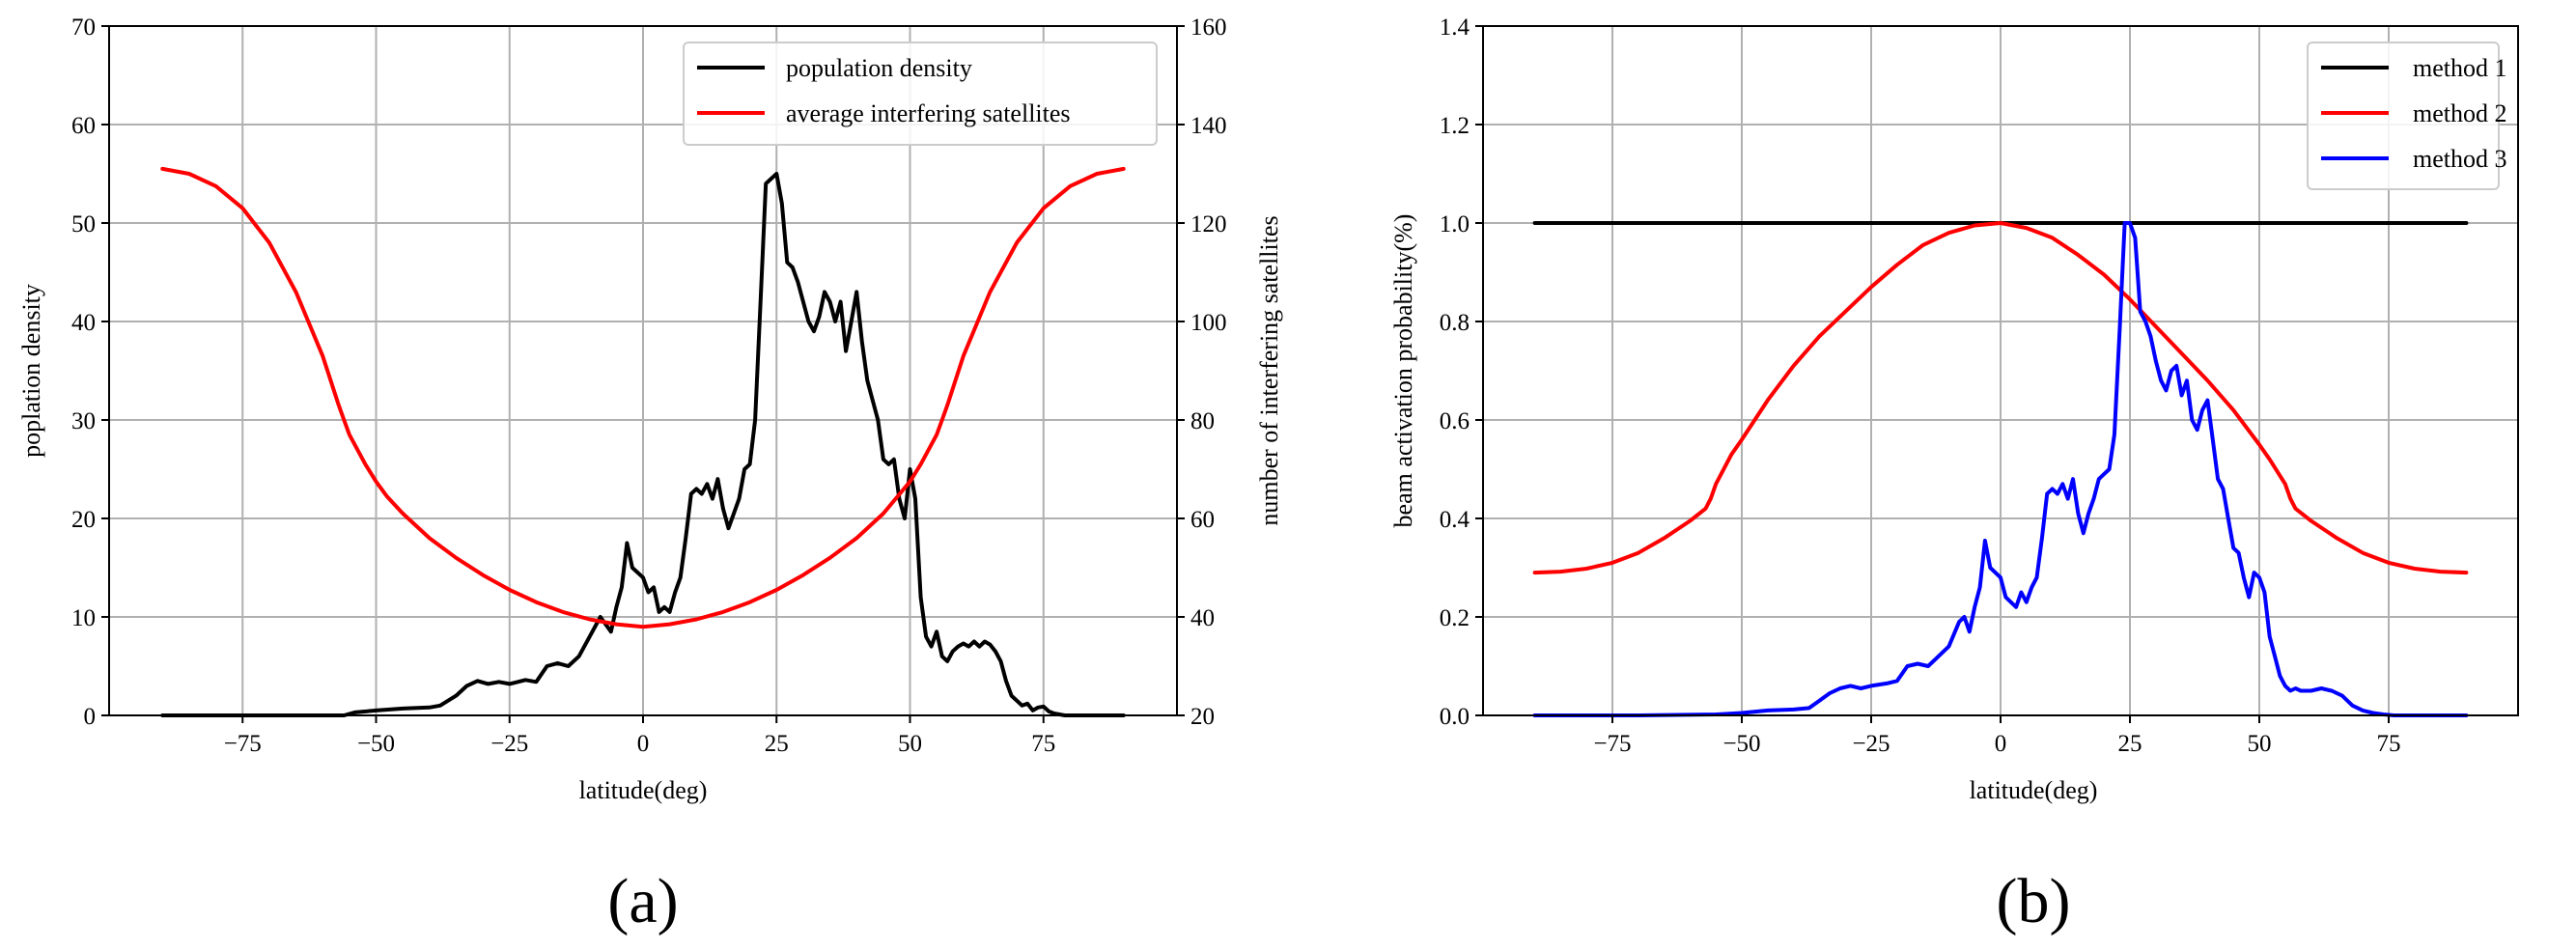 This screenshot has height=950, width=2576. I want to click on panel-b-label: (b), so click(2034, 901).